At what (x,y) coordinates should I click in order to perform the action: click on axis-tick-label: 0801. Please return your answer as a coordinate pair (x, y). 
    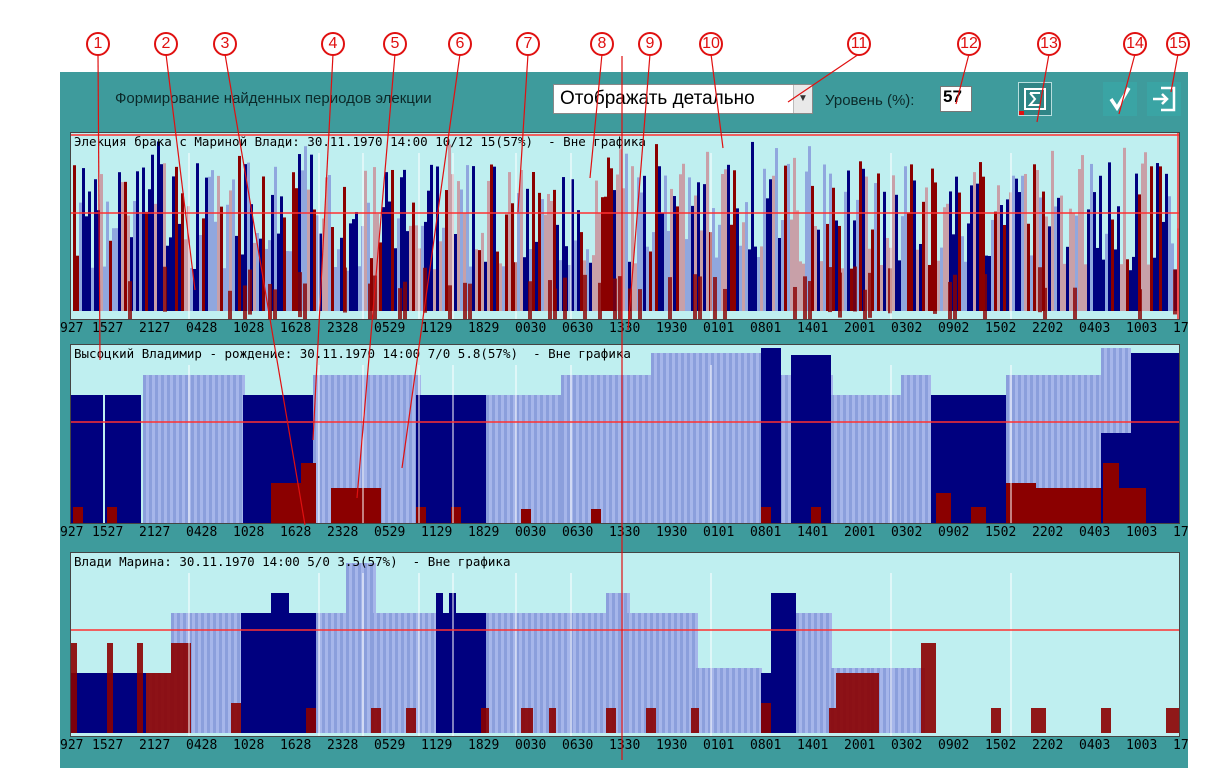
    Looking at the image, I should click on (766, 532).